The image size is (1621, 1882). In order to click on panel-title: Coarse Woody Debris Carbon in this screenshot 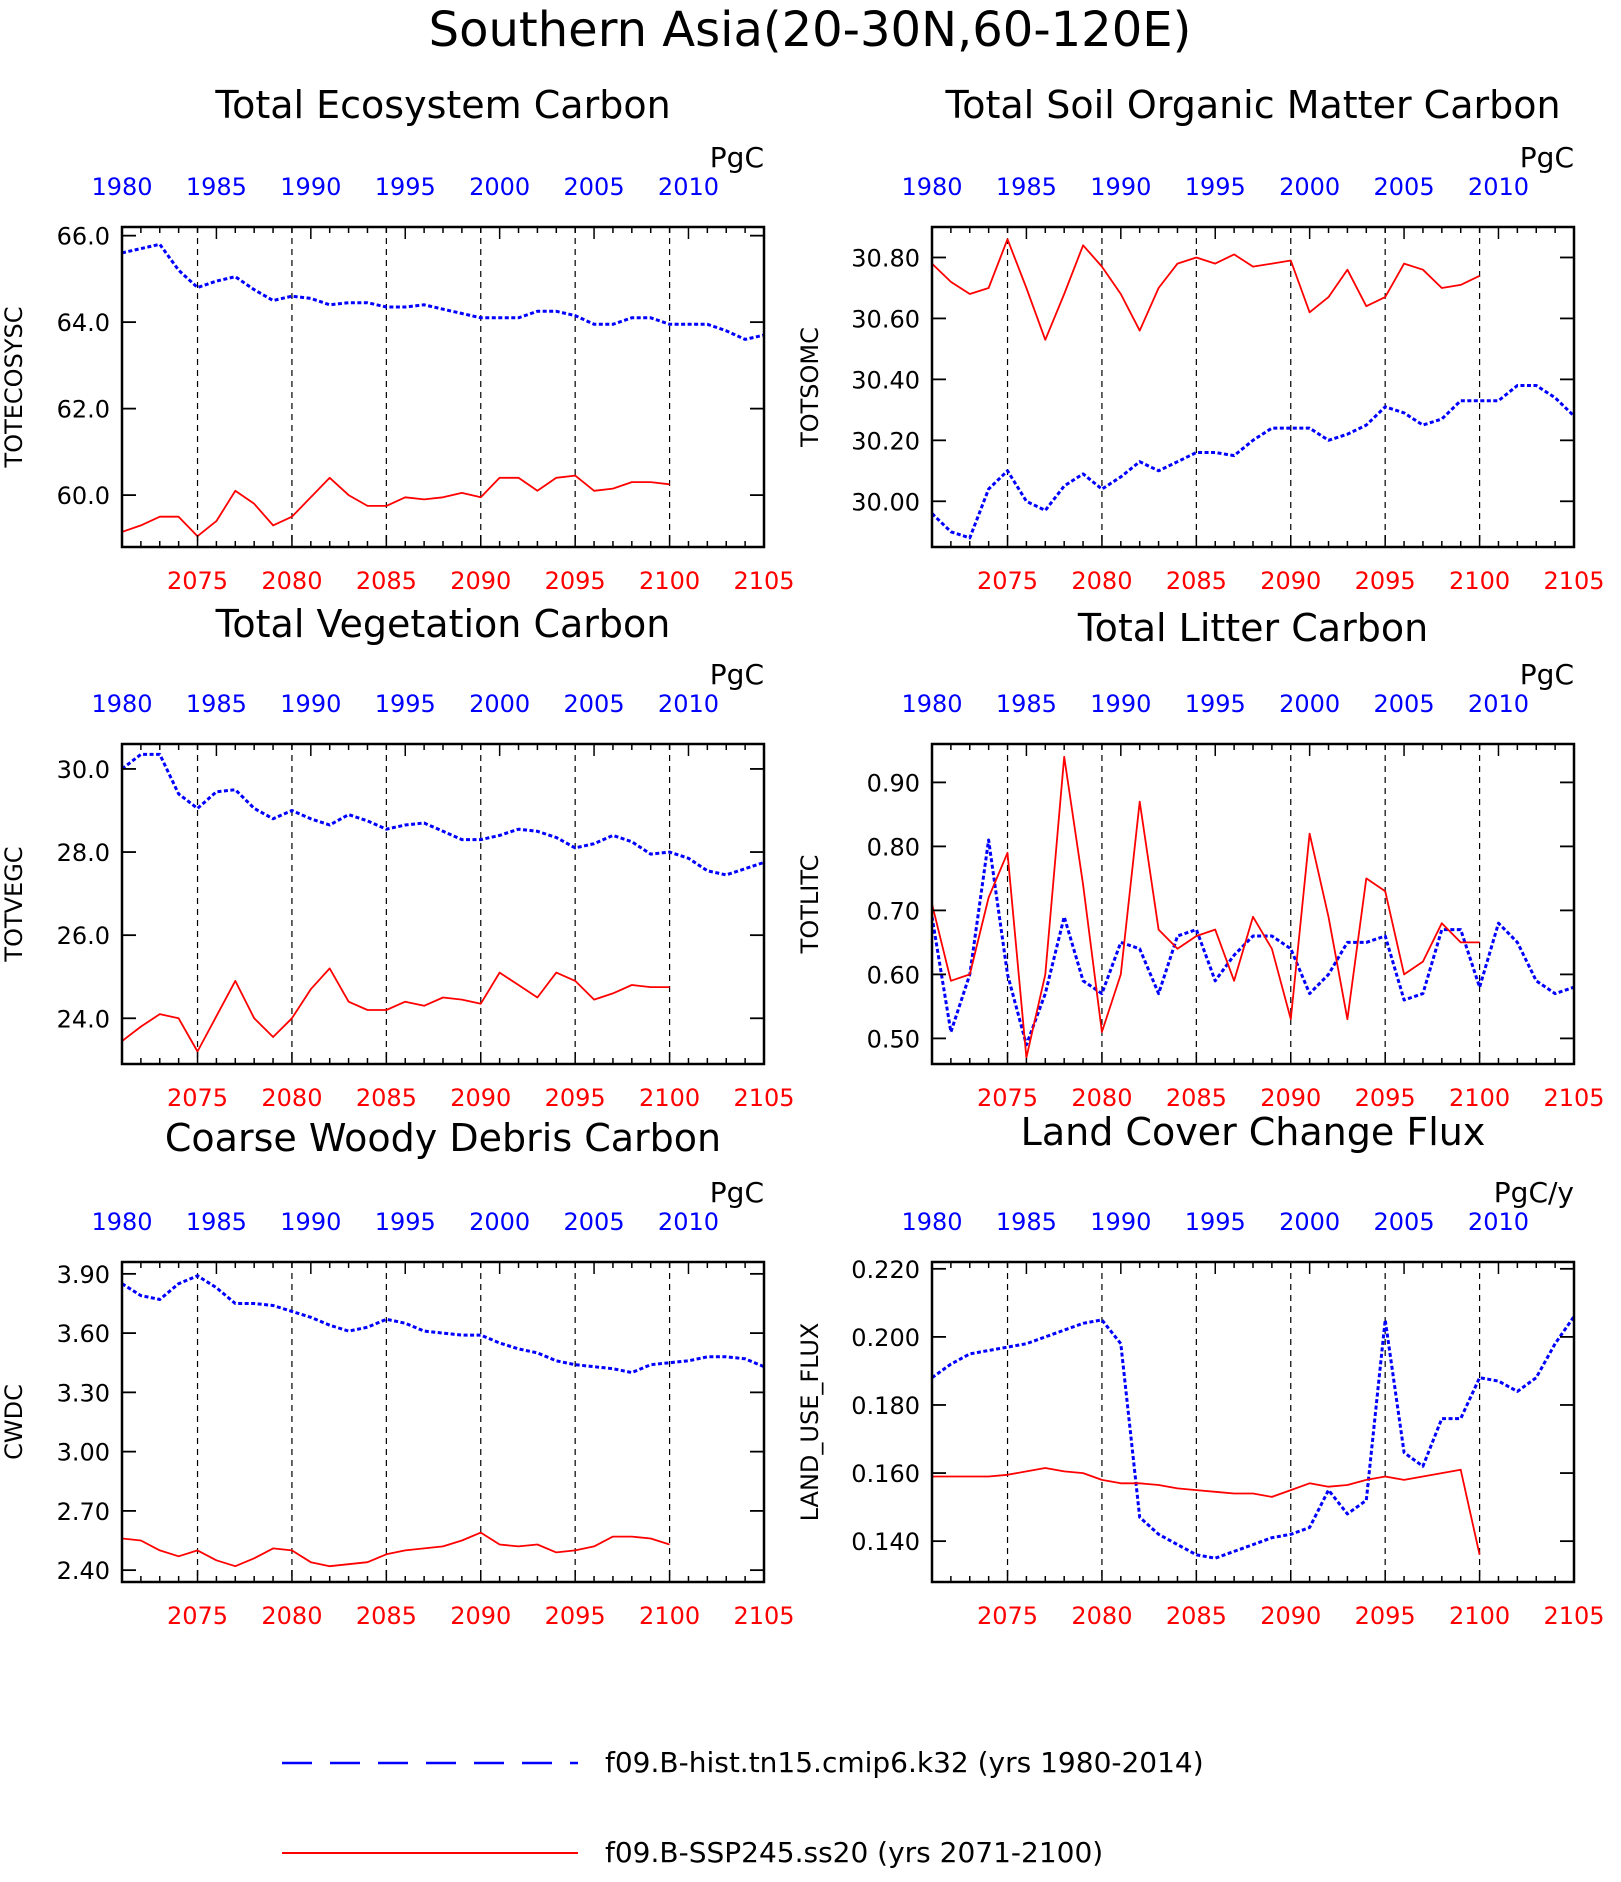, I will do `click(443, 1138)`.